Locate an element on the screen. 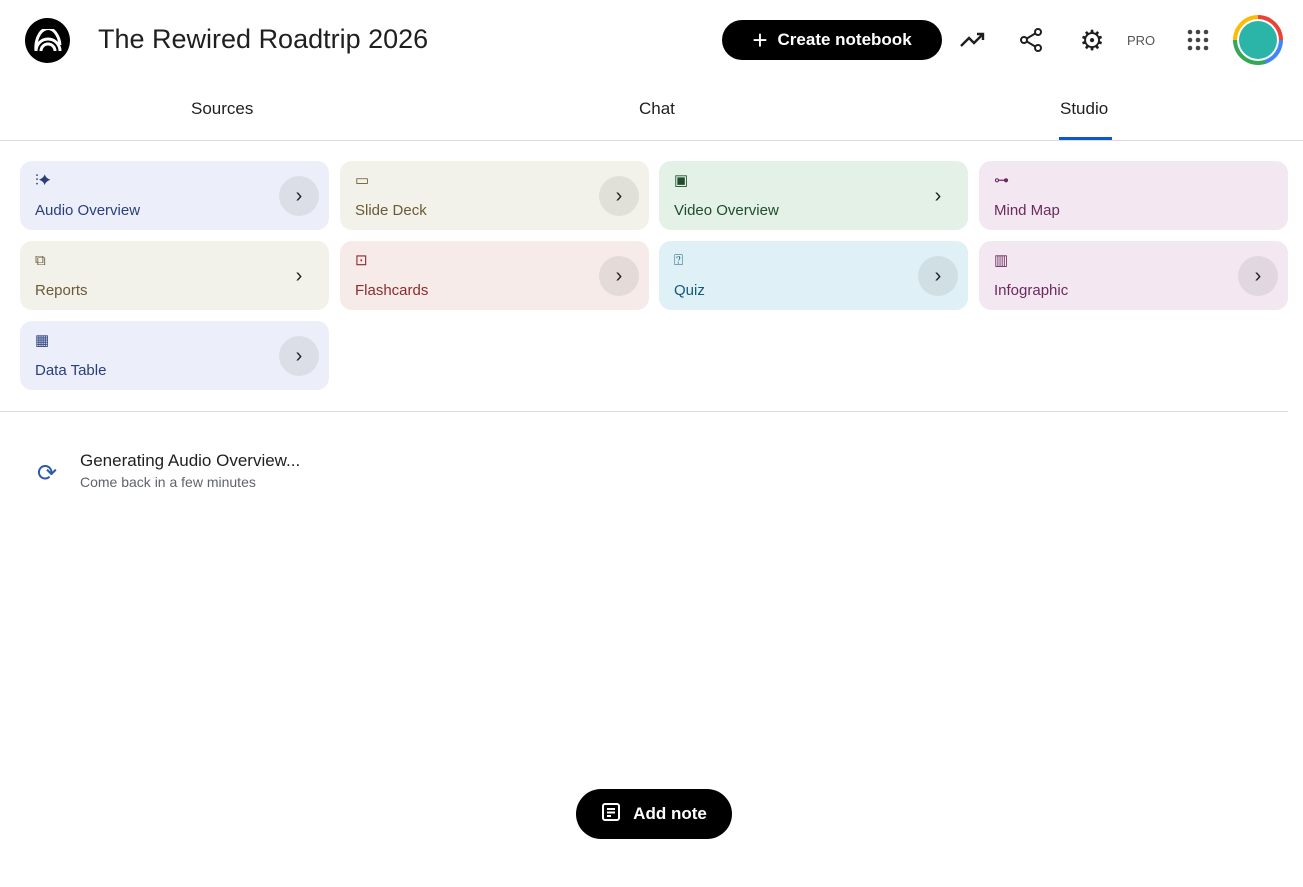 The width and height of the screenshot is (1303, 887). studio-card-label: Video Overview is located at coordinates (726, 210).